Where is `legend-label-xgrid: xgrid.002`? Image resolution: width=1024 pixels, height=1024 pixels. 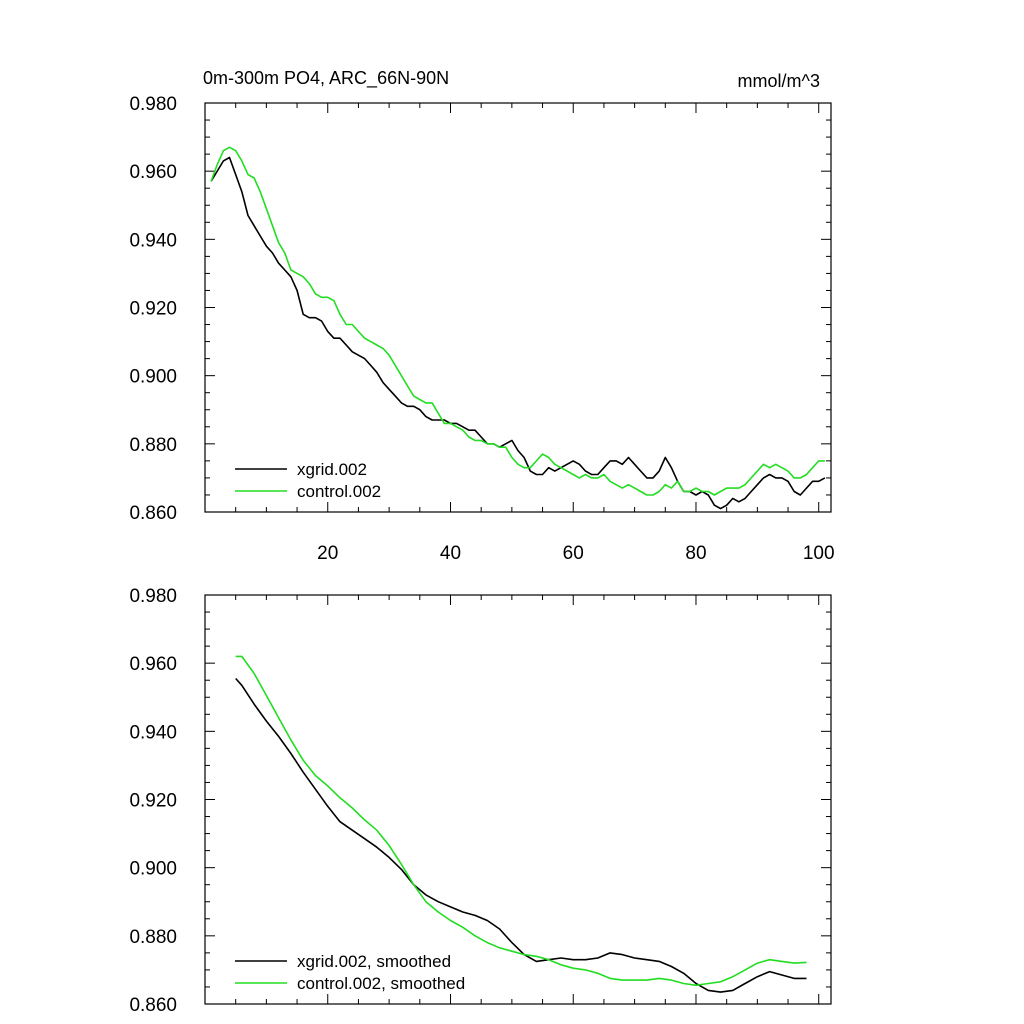
legend-label-xgrid: xgrid.002 is located at coordinates (332, 469).